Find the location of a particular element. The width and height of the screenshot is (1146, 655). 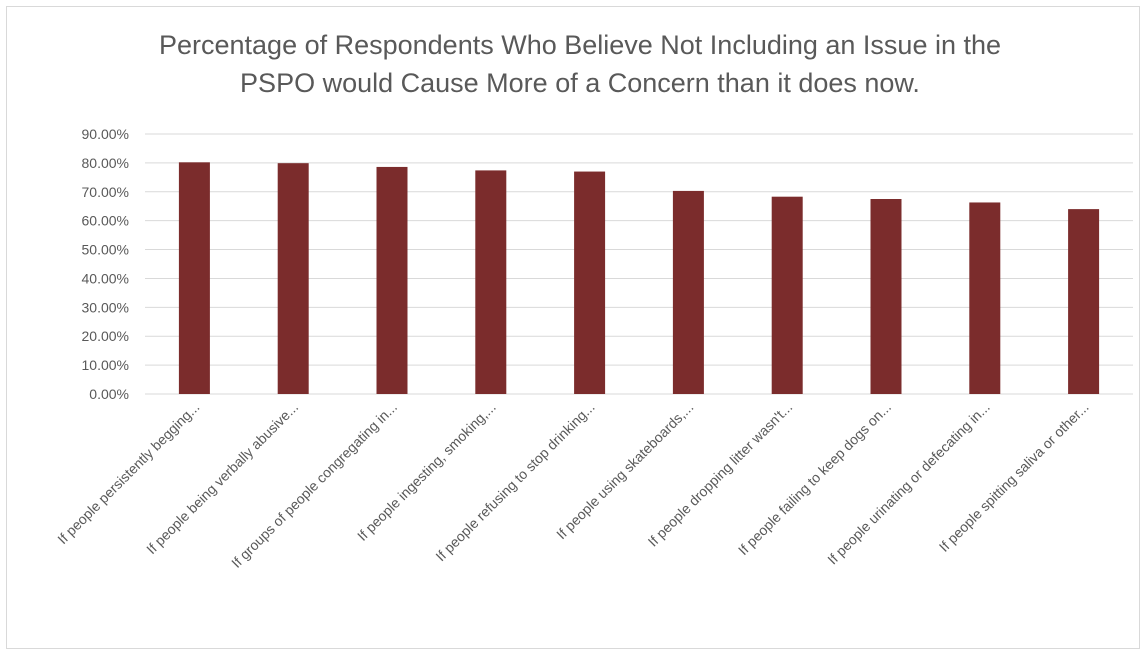

y-tick-label: 80.00% is located at coordinates (105, 163).